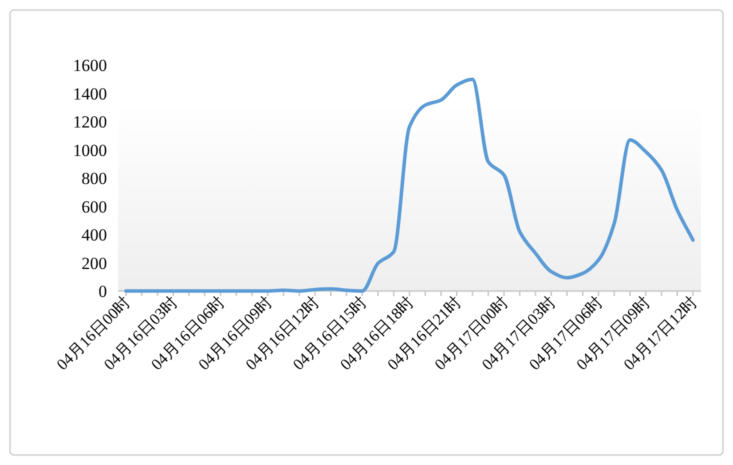  Describe the element at coordinates (94, 178) in the screenshot. I see `y-tick-label: 800` at that location.